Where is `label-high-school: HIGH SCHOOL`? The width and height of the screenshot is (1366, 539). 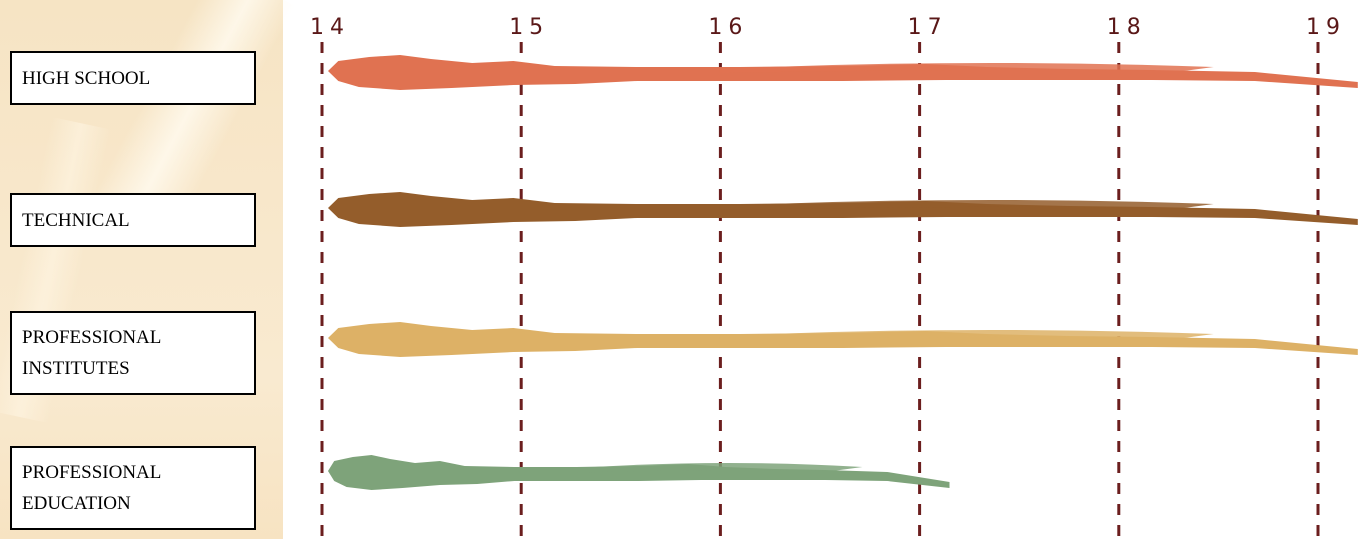 label-high-school: HIGH SCHOOL is located at coordinates (133, 78).